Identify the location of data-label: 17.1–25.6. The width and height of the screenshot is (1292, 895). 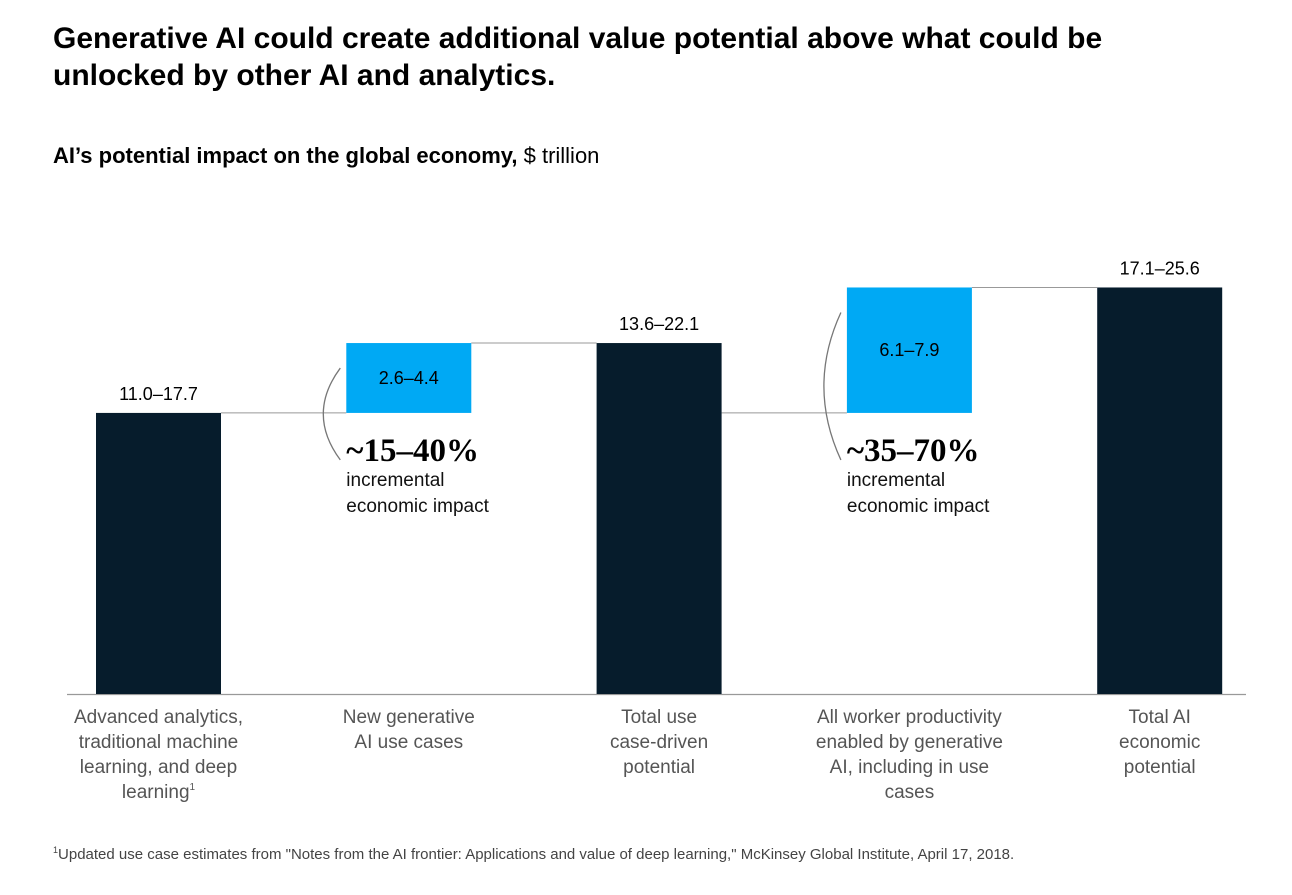
(1160, 268).